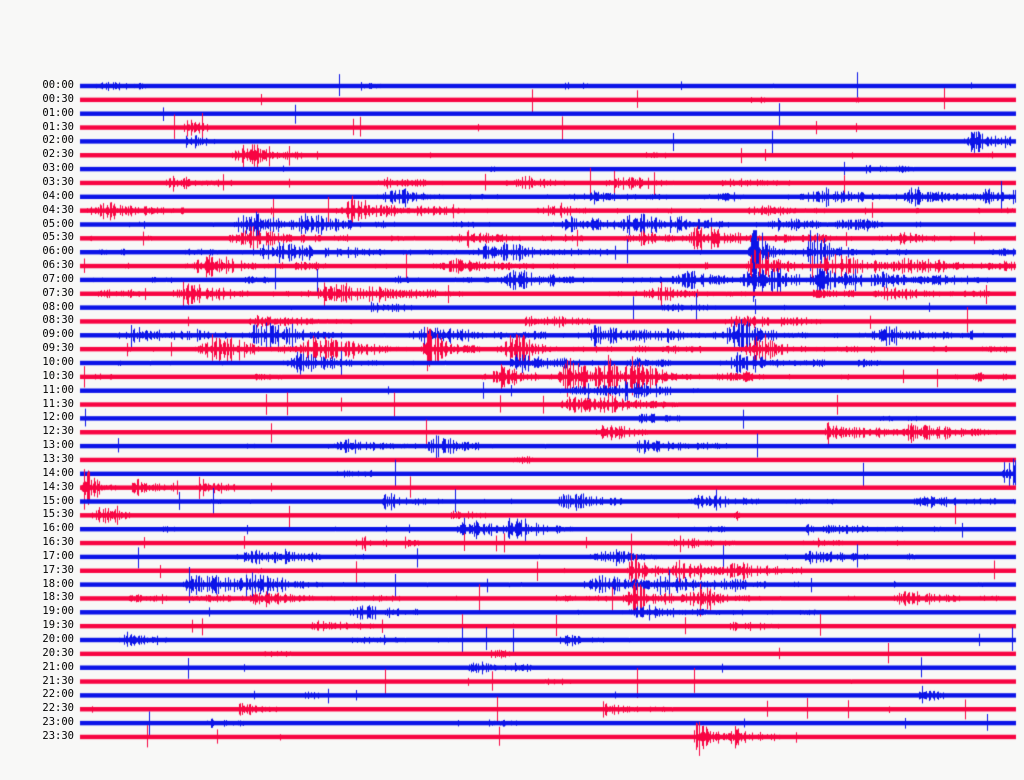  Describe the element at coordinates (58, 237) in the screenshot. I see `time-label: 05:30` at that location.